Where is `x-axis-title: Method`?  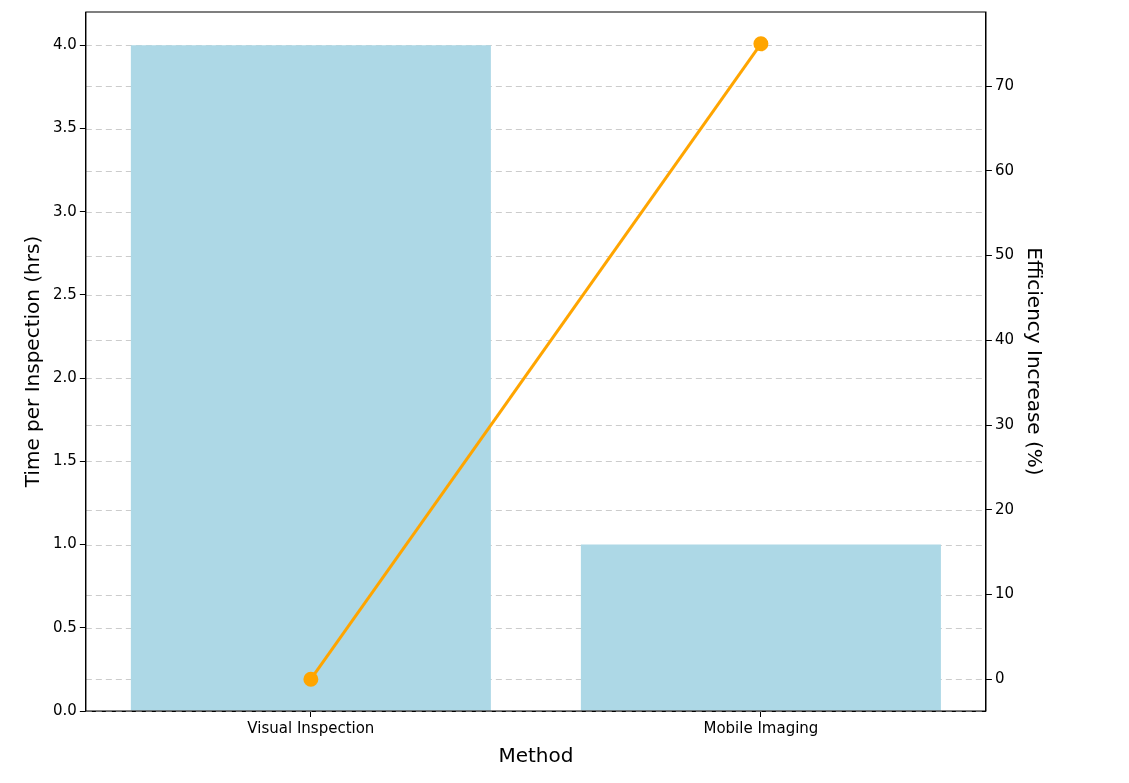
x-axis-title: Method is located at coordinates (536, 755).